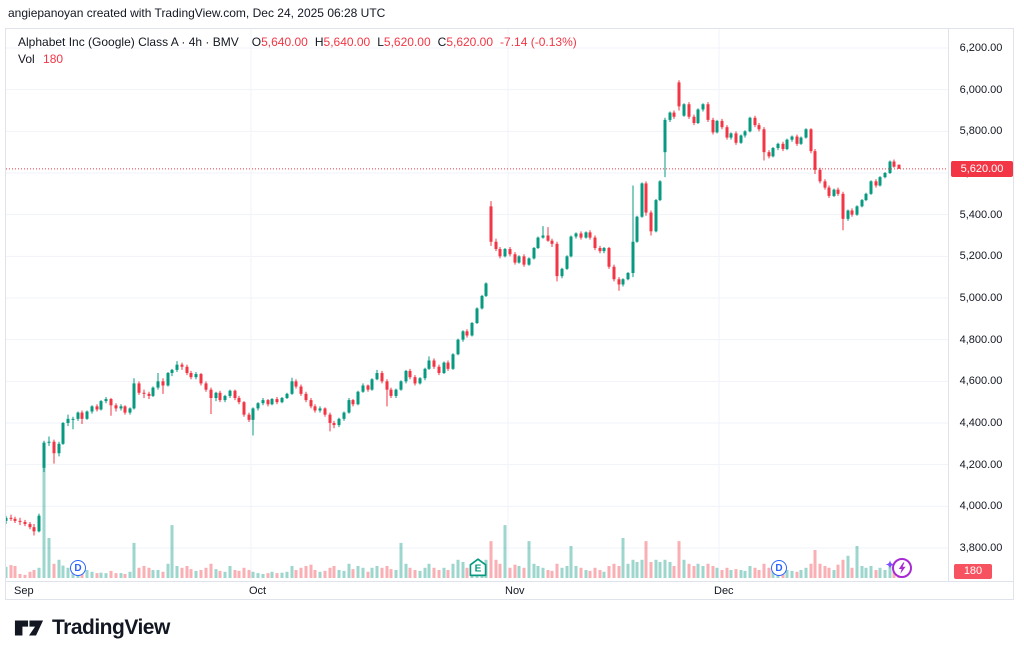  I want to click on legend-row-volume: Vol 180, so click(297, 59).